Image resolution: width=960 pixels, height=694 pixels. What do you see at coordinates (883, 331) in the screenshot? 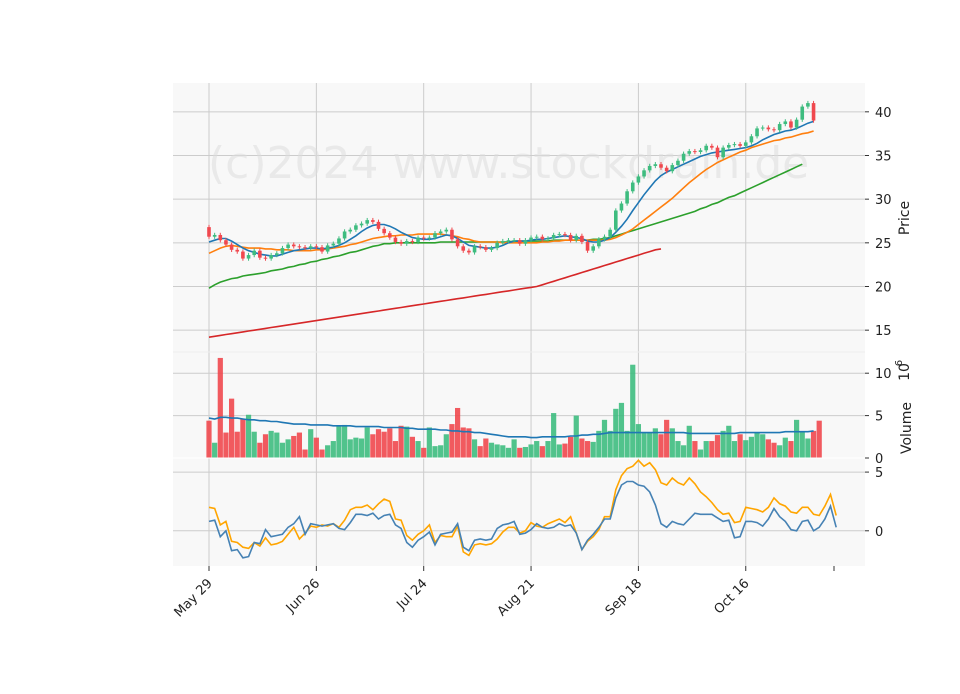
I see `price-tick-label: 15` at bounding box center [883, 331].